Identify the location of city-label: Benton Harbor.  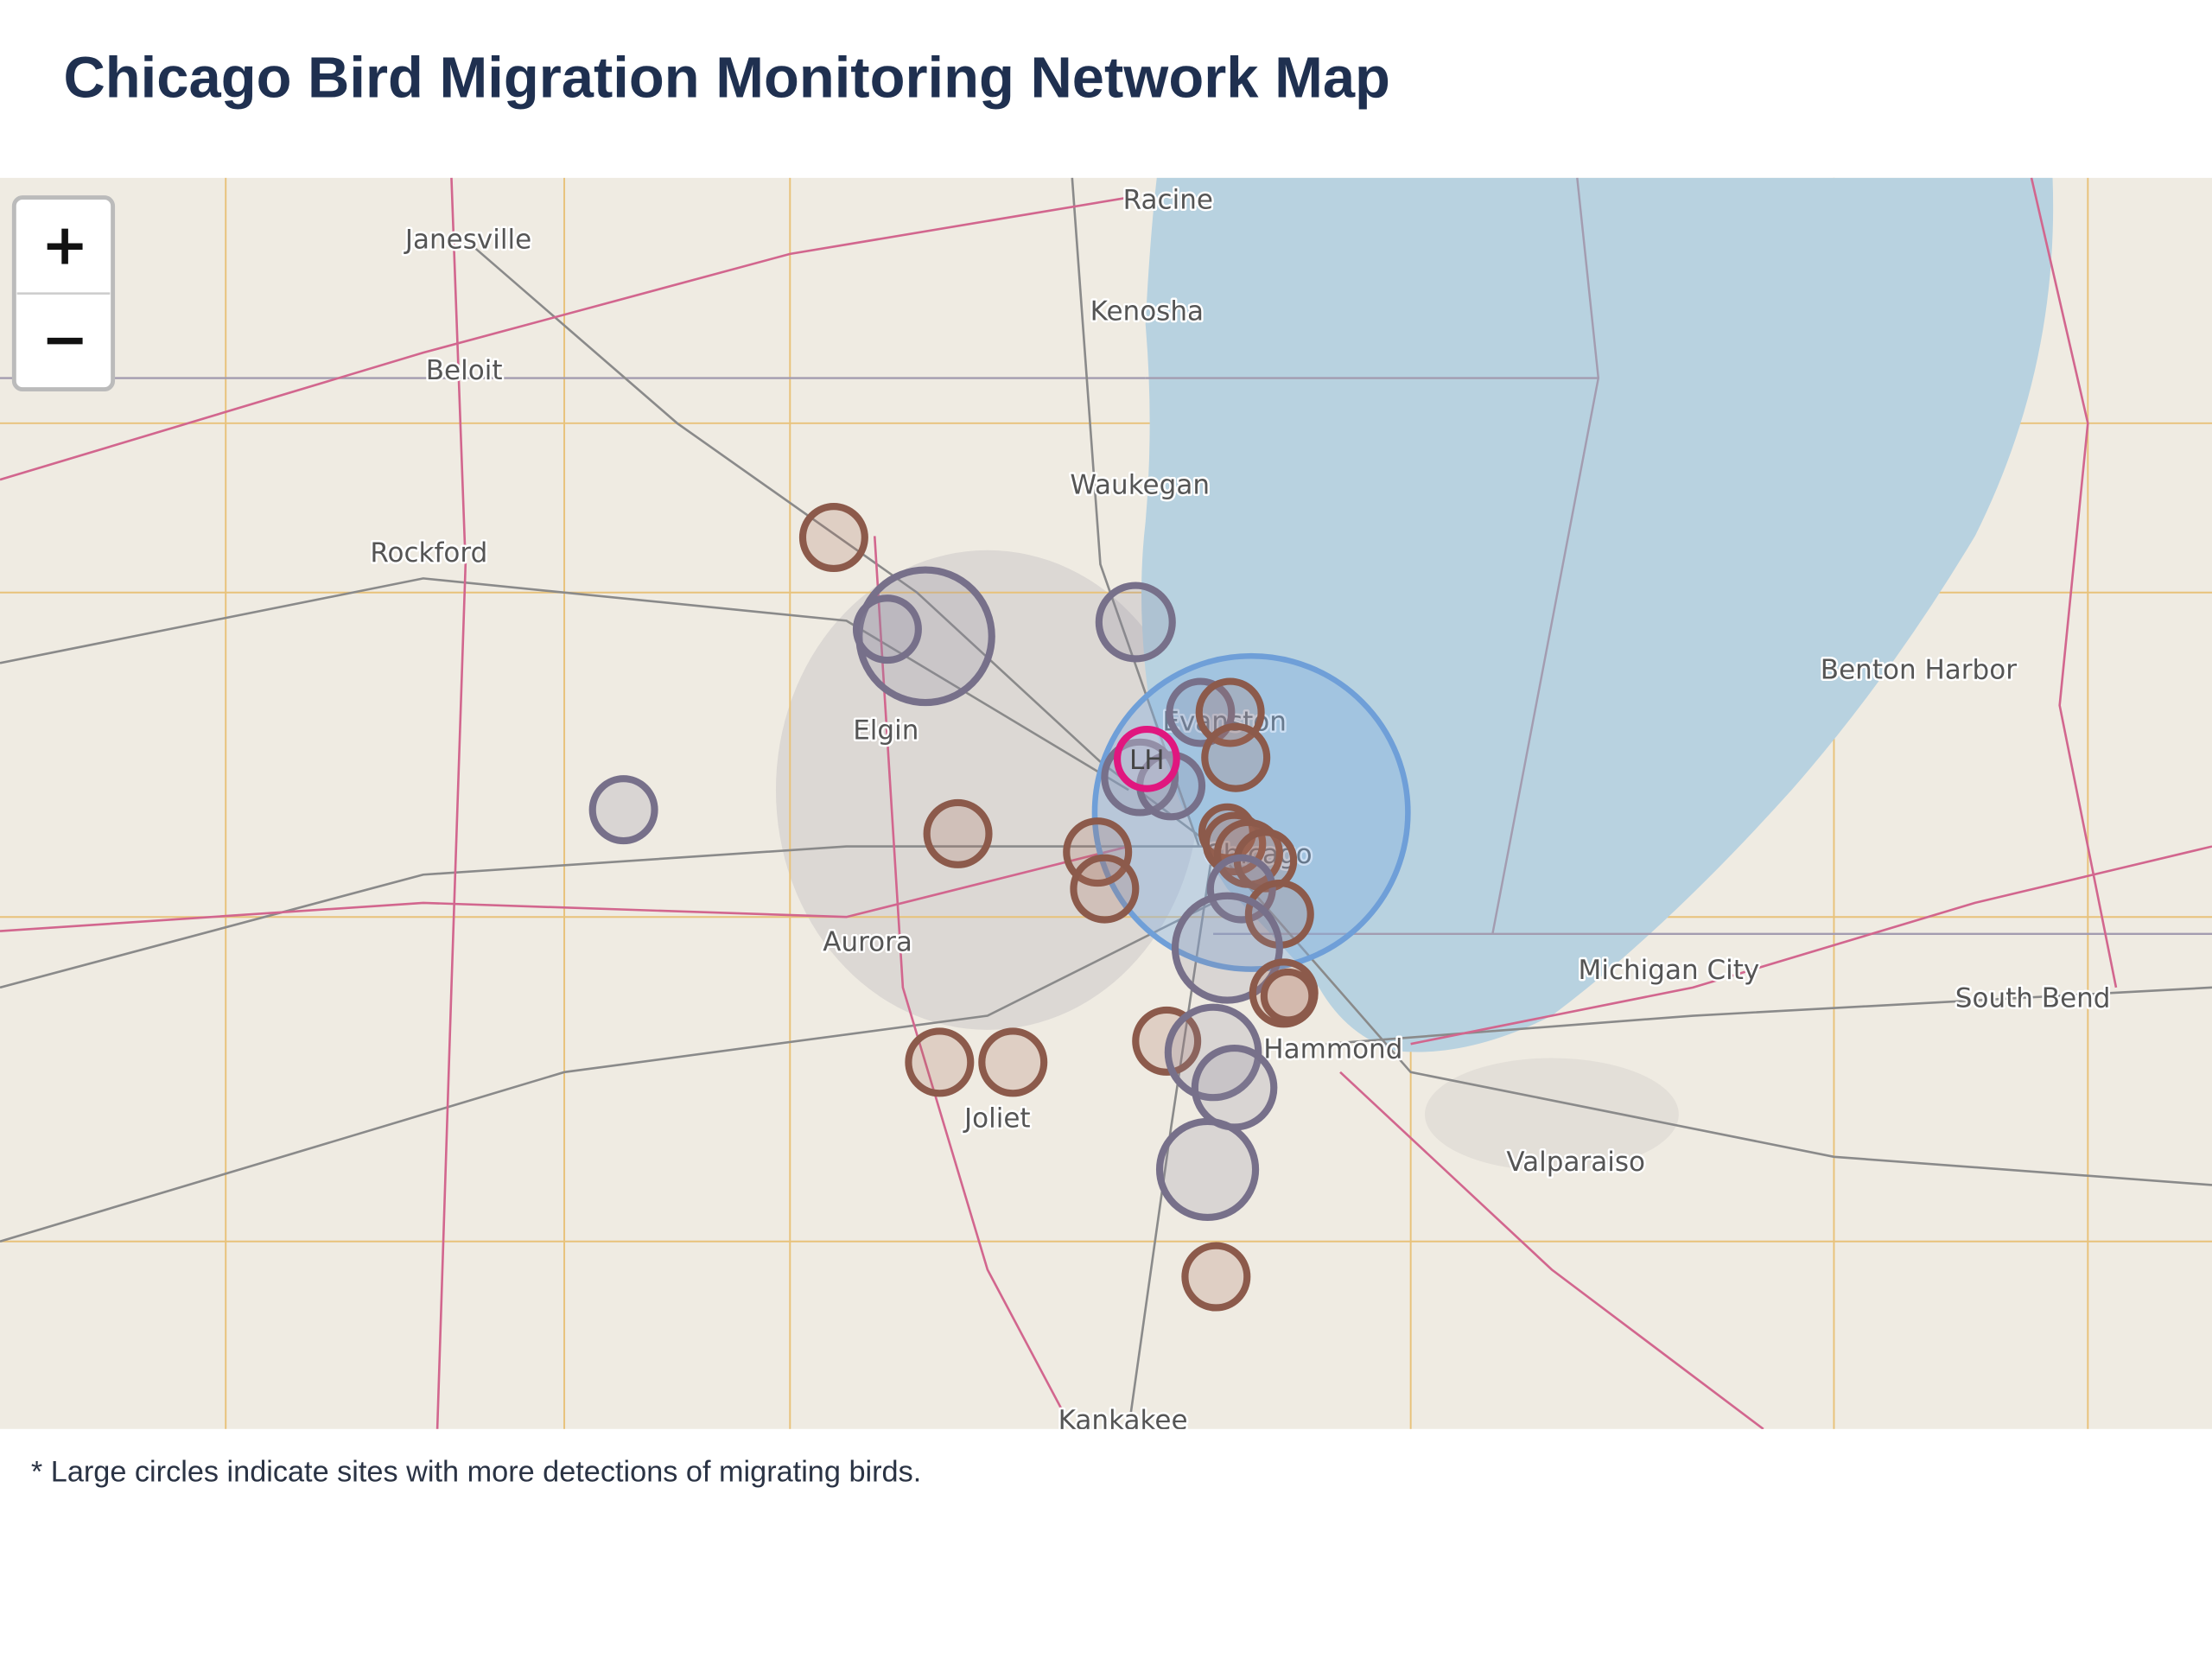
(1919, 669).